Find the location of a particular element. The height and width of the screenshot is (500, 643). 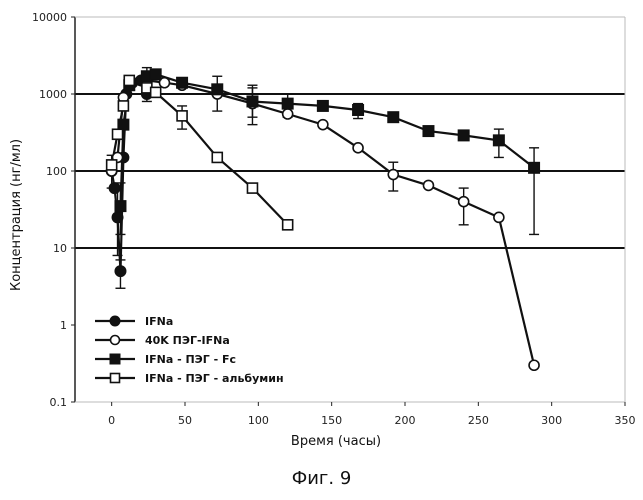

x-axis-label: Время (часы) is located at coordinates (336, 441).